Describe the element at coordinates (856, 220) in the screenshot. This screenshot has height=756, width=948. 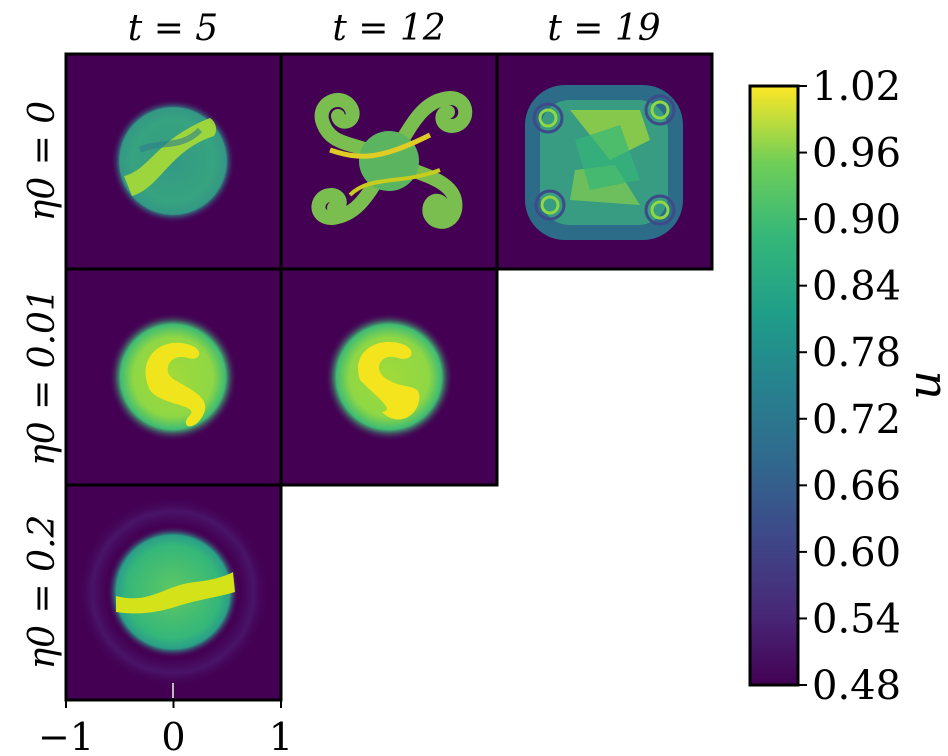
I see `colorbar-tick-label: 0.90` at that location.